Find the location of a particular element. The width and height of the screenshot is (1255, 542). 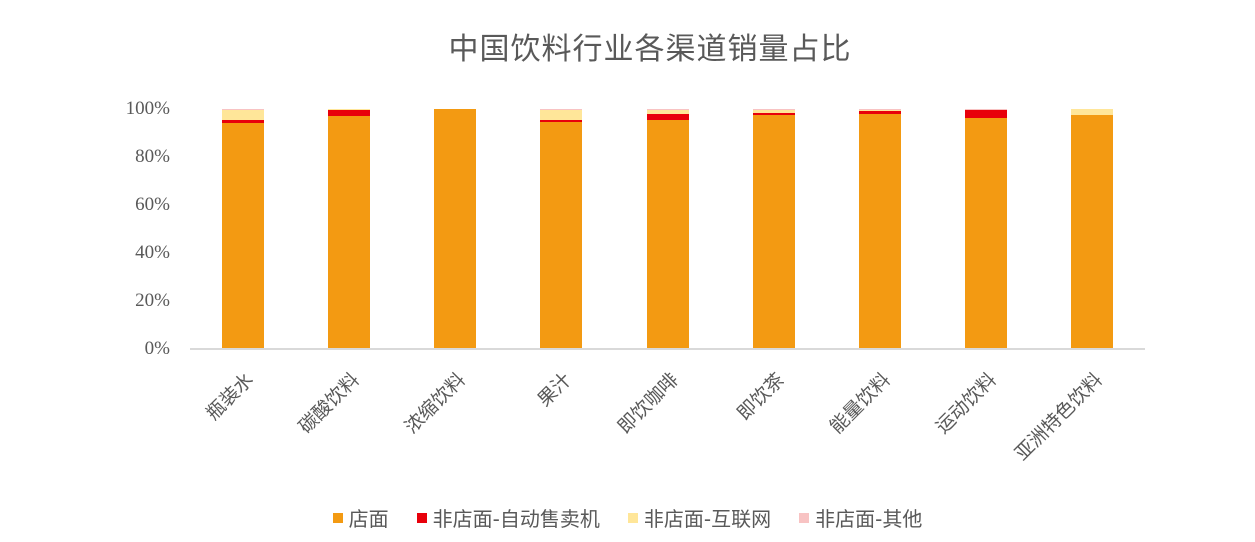

y-tick-label: 60% is located at coordinates (152, 204).